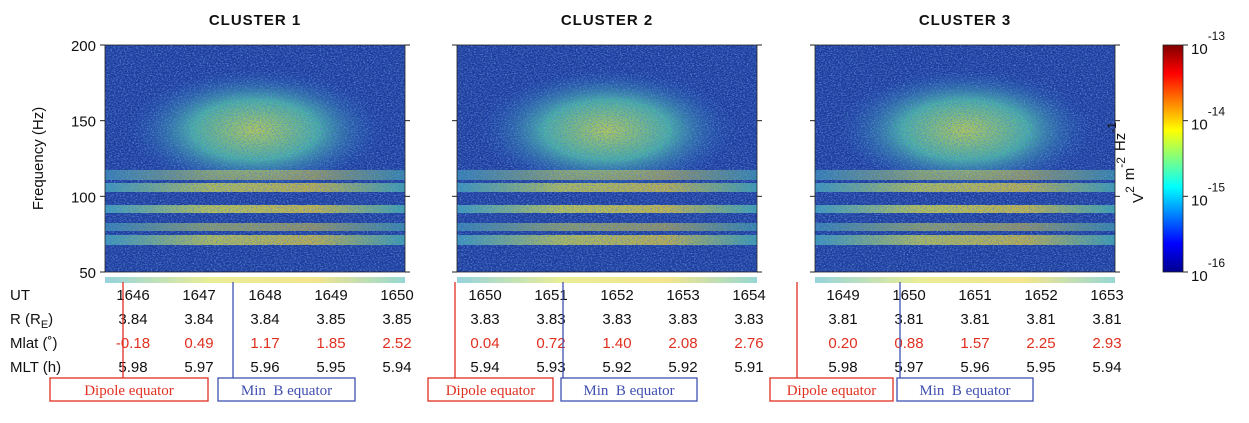 This screenshot has height=423, width=1249. I want to click on mlat-value: 0.20, so click(842, 343).